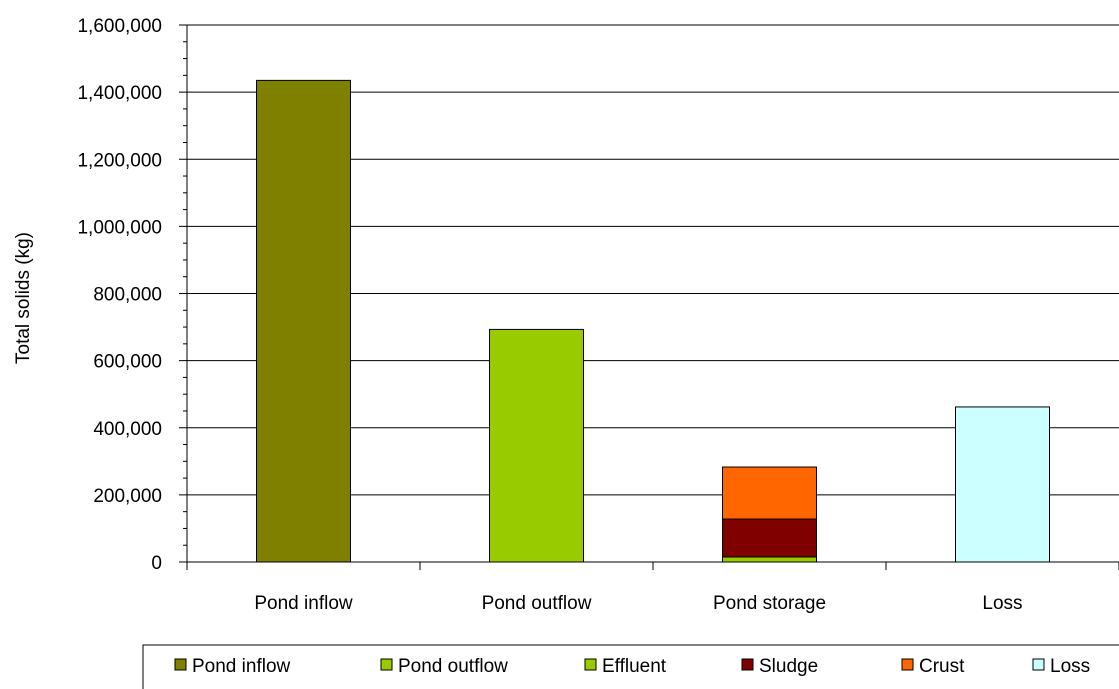  I want to click on legend-label: Pond outflow, so click(453, 666).